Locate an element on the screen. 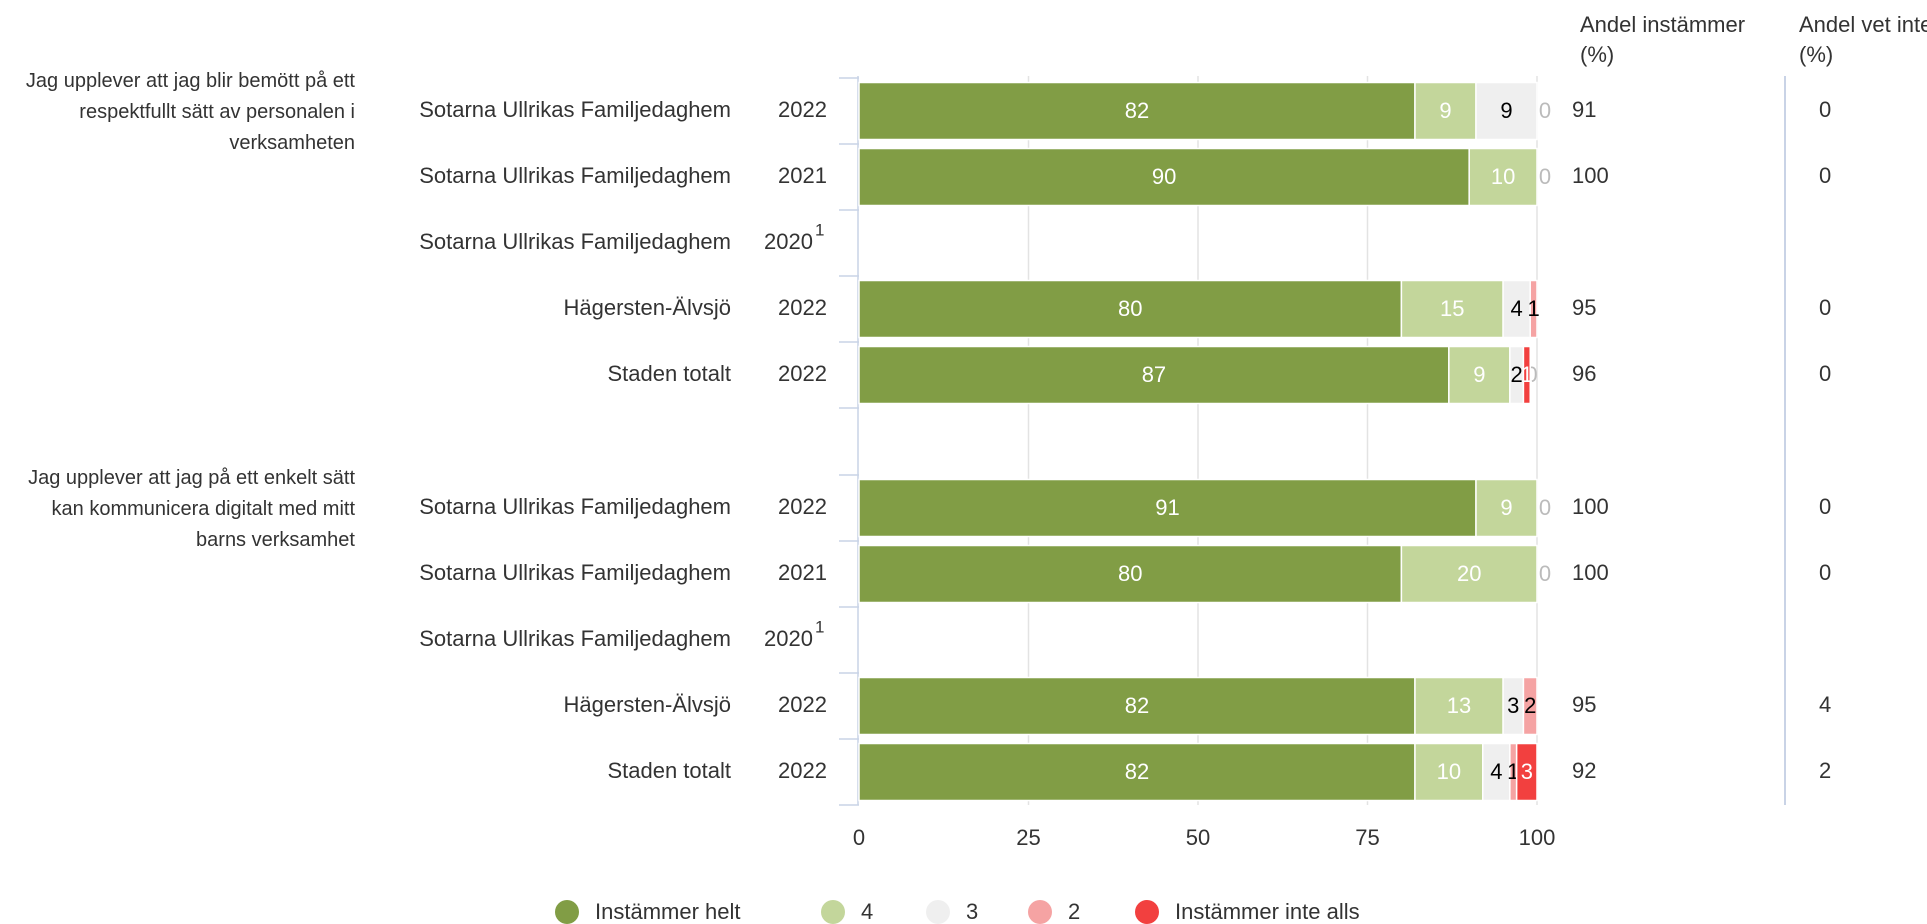 The height and width of the screenshot is (924, 1927). bar-value-label: 90 is located at coordinates (1164, 176).